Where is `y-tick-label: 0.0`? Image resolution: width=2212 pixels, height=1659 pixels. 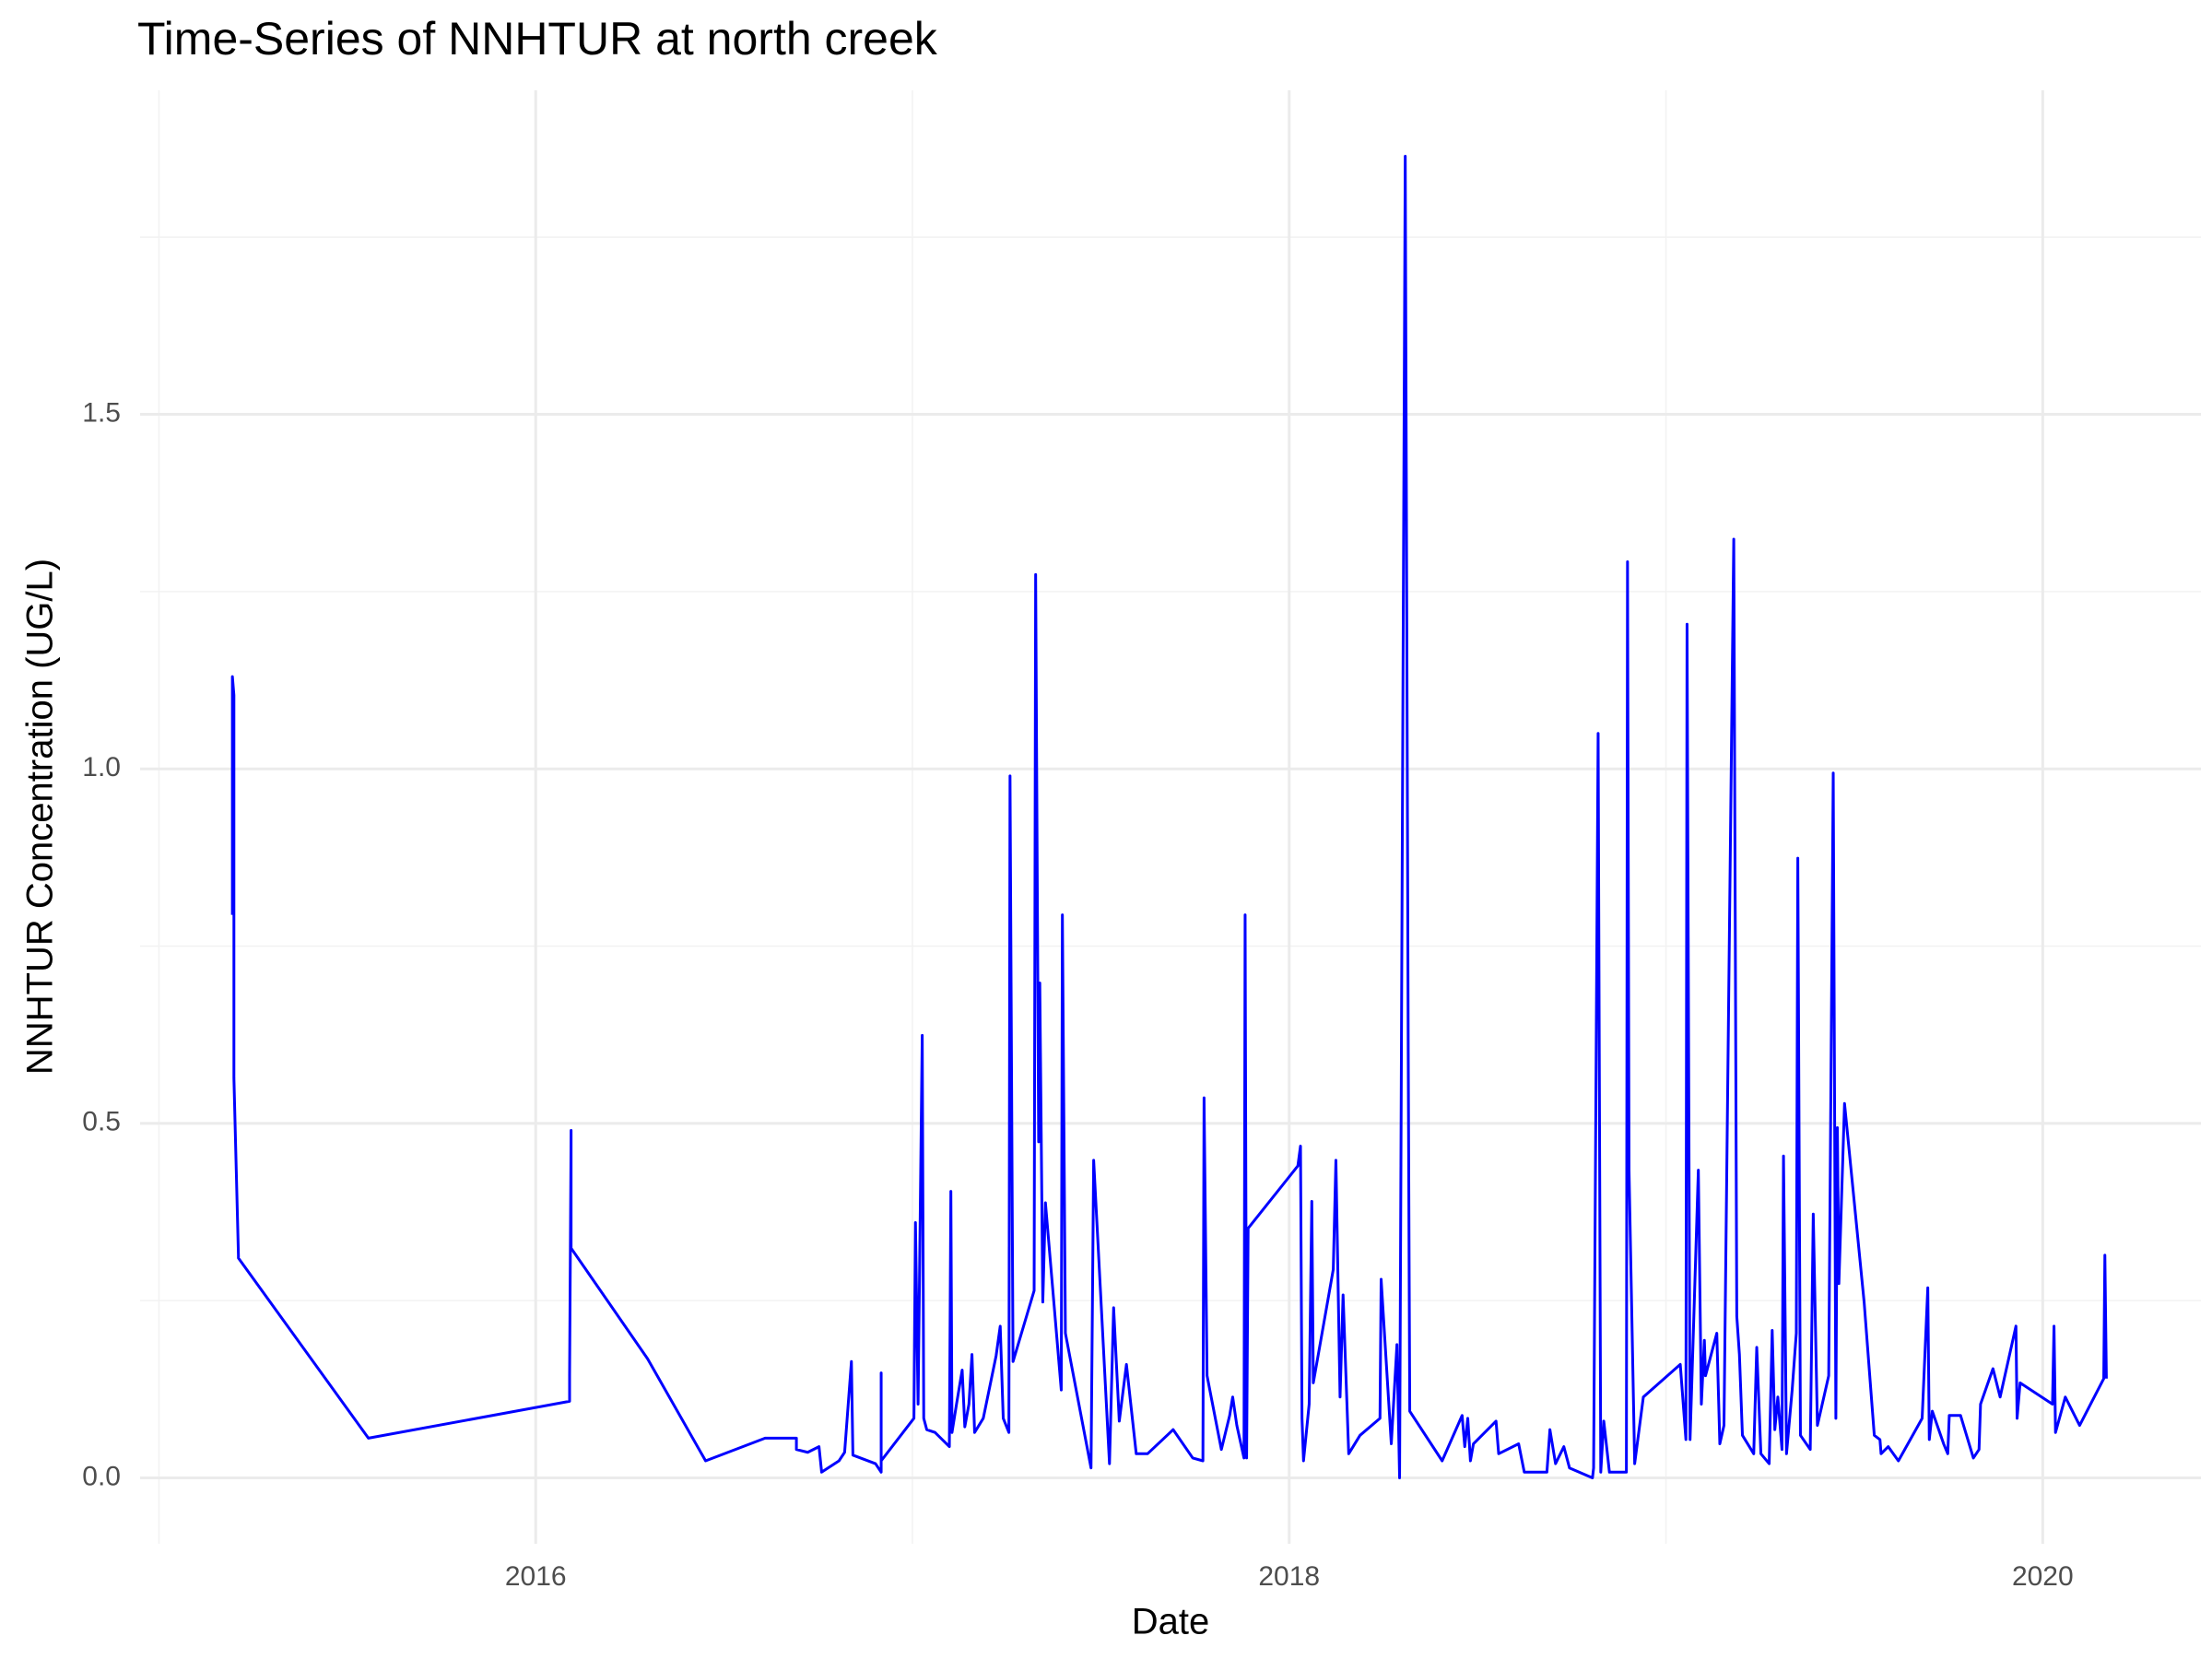
y-tick-label: 0.0 is located at coordinates (101, 1476).